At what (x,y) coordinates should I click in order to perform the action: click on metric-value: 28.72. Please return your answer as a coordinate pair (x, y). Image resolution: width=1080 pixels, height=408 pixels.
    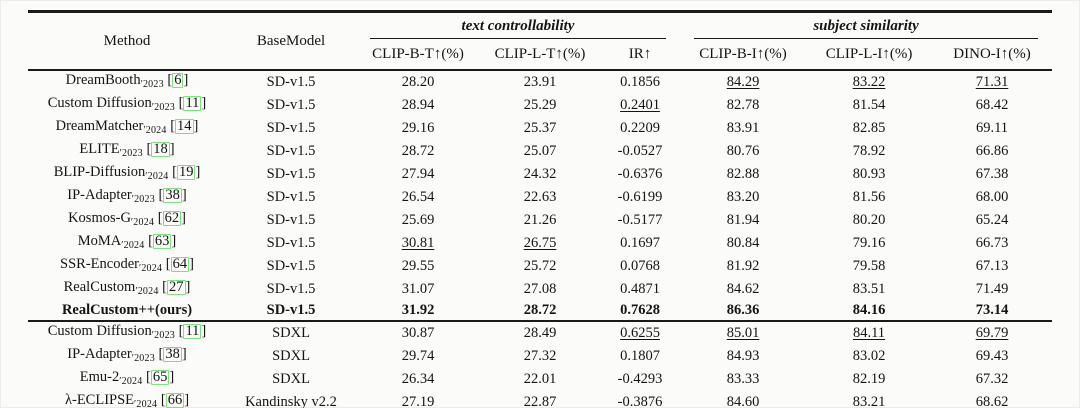
    Looking at the image, I should click on (540, 310).